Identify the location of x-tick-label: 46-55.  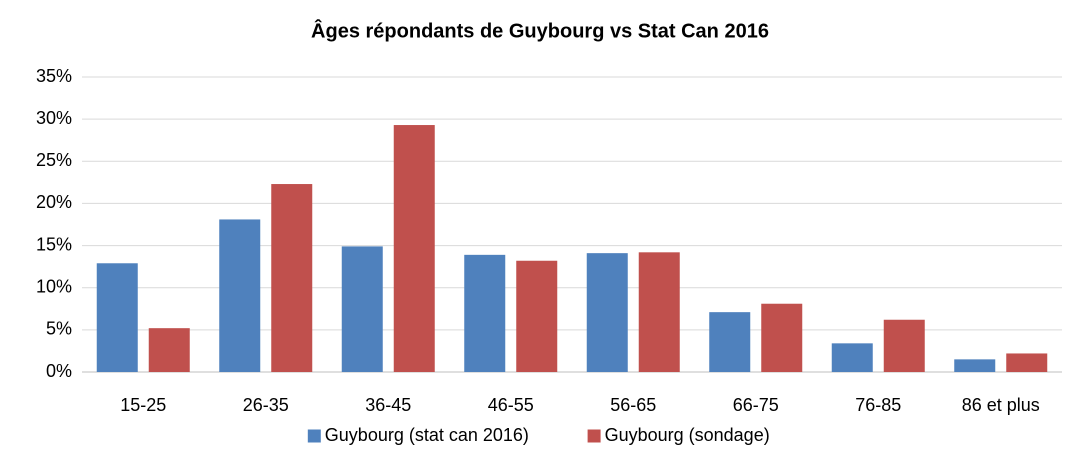
(511, 405).